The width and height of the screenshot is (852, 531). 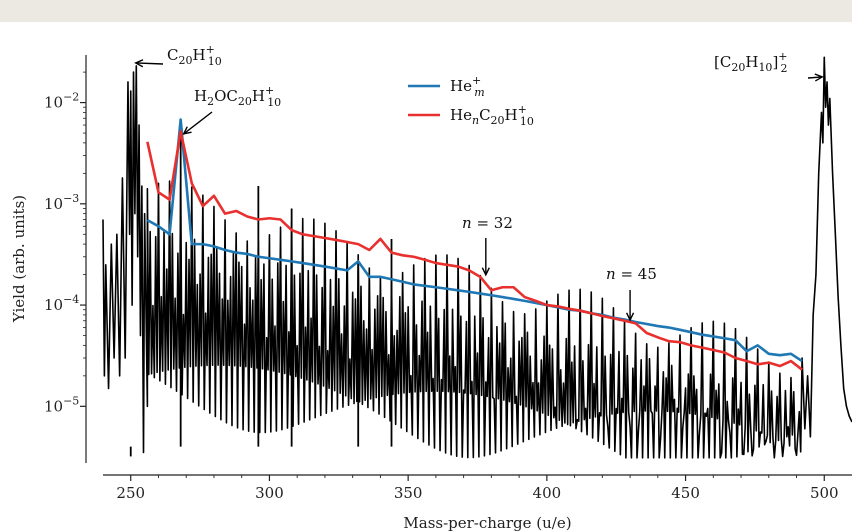 What do you see at coordinates (61, 101) in the screenshot?
I see `y-tick-label: 10⁻²` at bounding box center [61, 101].